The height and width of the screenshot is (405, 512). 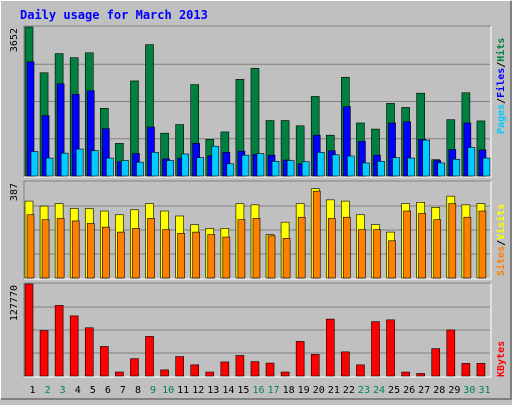 What do you see at coordinates (501, 261) in the screenshot?
I see `legend-entry: Sites` at bounding box center [501, 261].